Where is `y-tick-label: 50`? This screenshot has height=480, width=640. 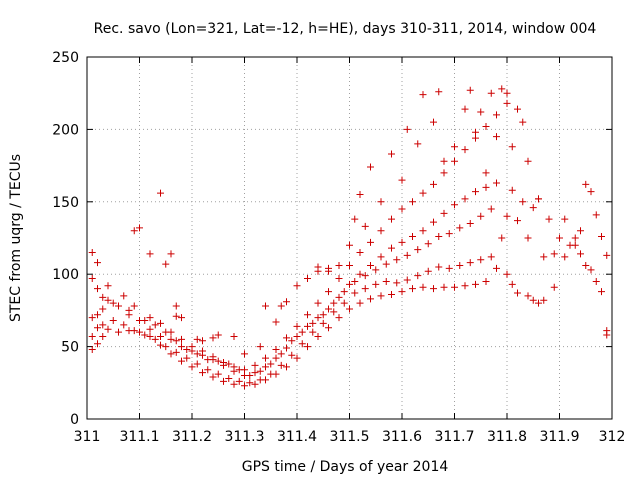 y-tick-label: 50 is located at coordinates (70, 348).